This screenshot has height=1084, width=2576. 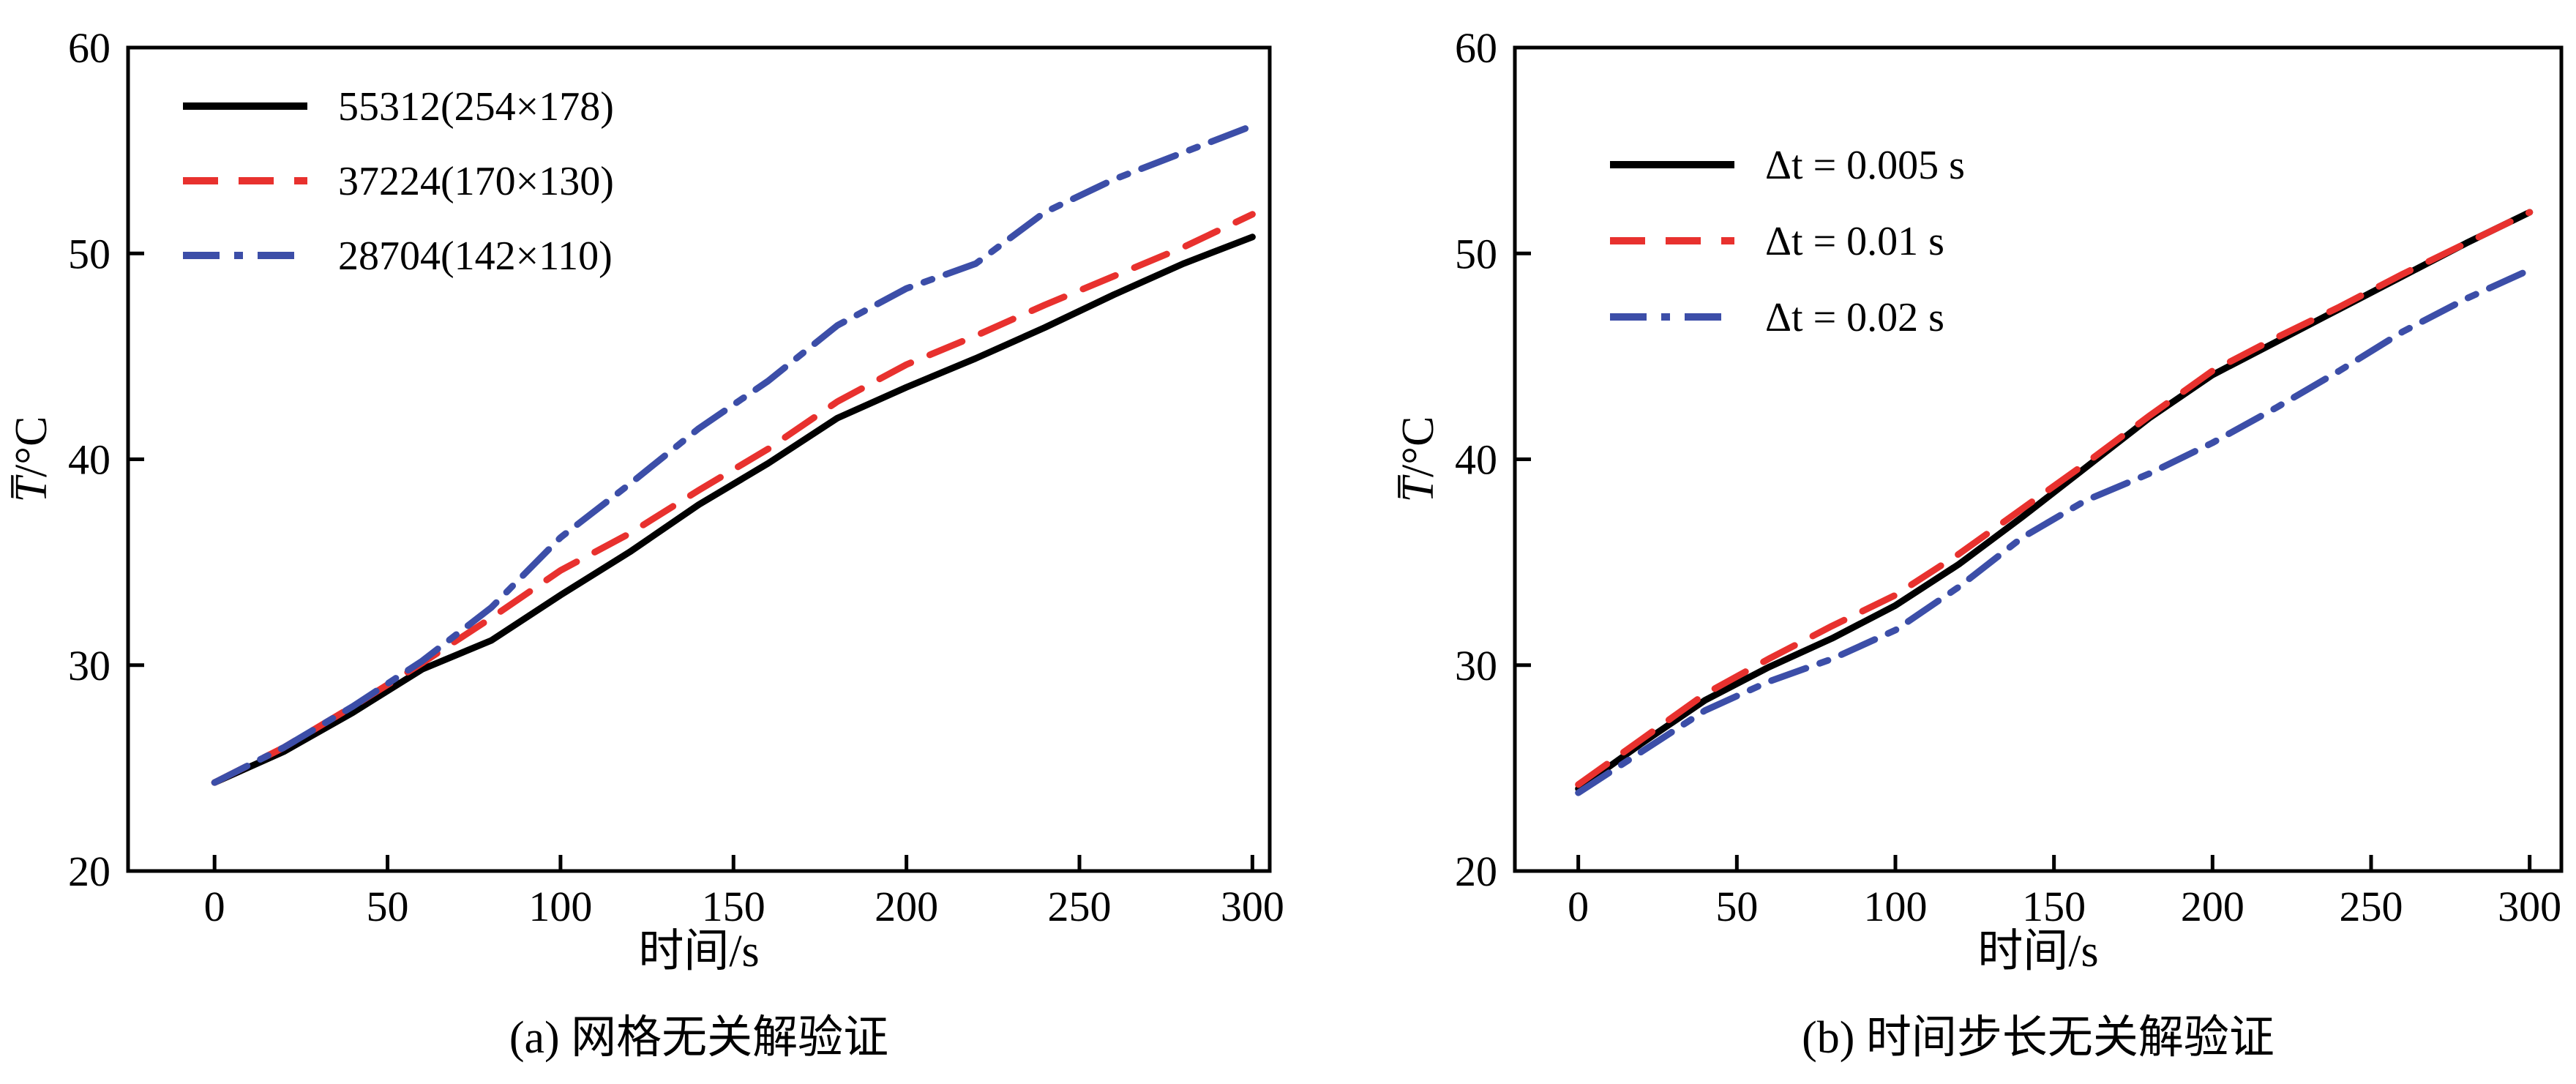 I want to click on legend-label-2: 28704(142×110), so click(x=475, y=256).